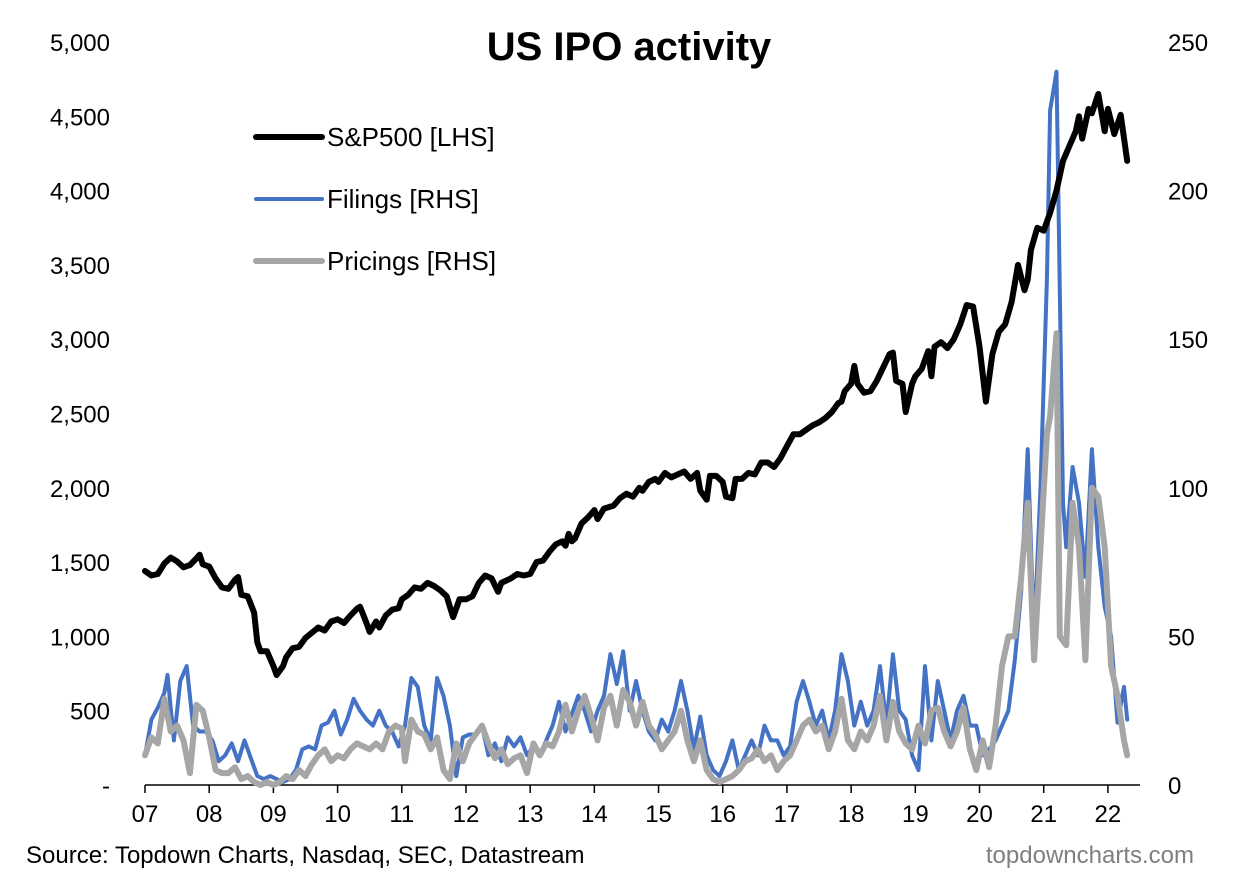 The height and width of the screenshot is (880, 1246). What do you see at coordinates (80, 192) in the screenshot?
I see `left-axis-tick-label: 4,000` at bounding box center [80, 192].